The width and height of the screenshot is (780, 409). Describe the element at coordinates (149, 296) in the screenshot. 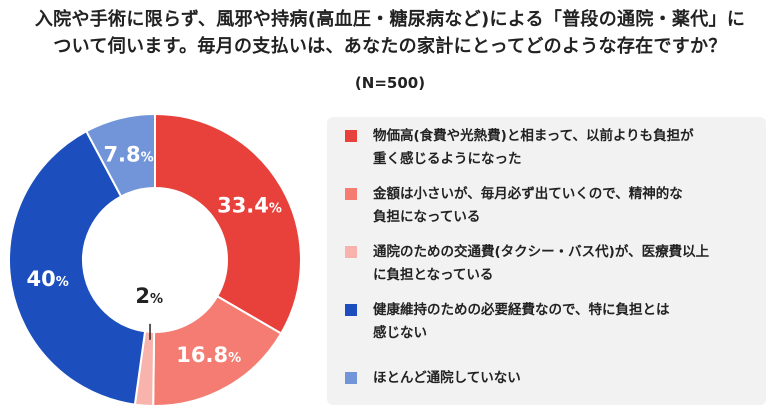

I see `data-label-3: 2%` at that location.